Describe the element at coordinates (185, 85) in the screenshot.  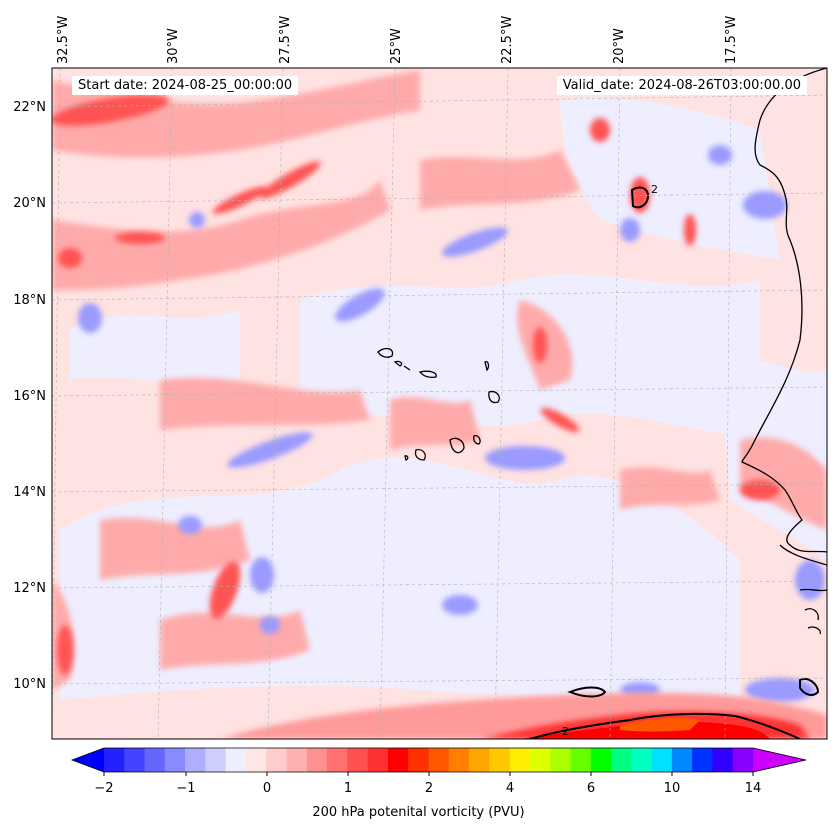
I see `start-date-label: Start date: 2024-08-25_00:00:00` at that location.